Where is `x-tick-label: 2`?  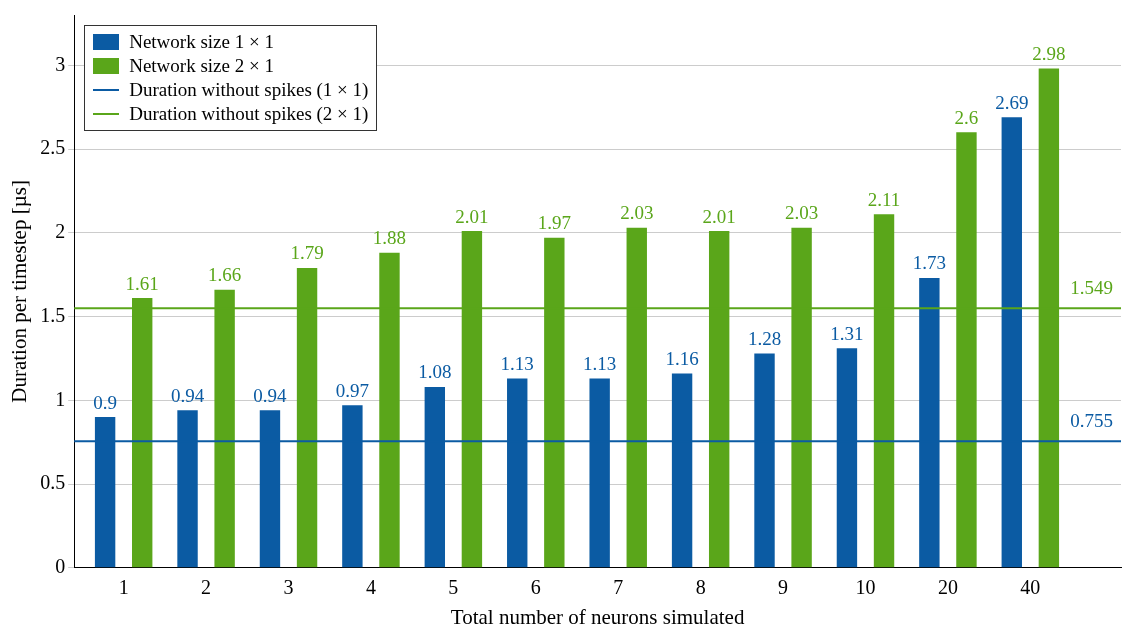 x-tick-label: 2 is located at coordinates (206, 587).